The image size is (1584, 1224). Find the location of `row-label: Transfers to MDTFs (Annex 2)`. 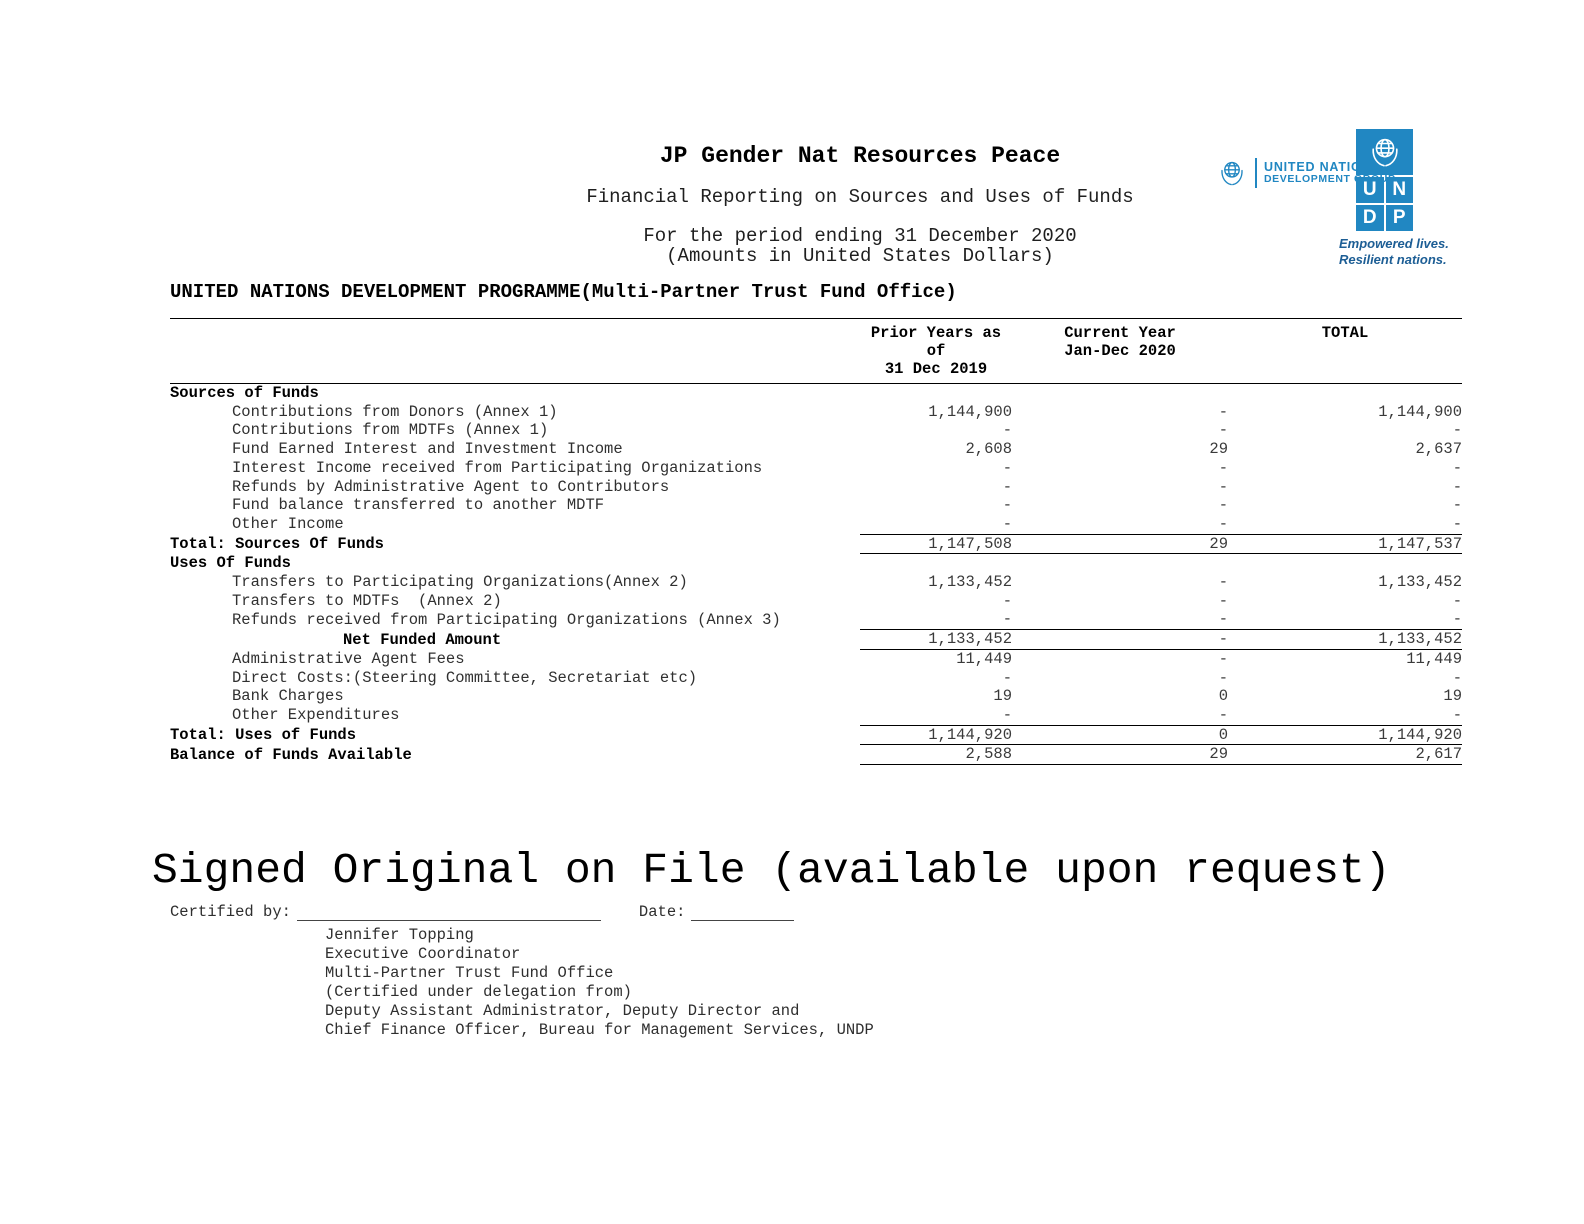

row-label: Transfers to MDTFs (Annex 2) is located at coordinates (367, 600).